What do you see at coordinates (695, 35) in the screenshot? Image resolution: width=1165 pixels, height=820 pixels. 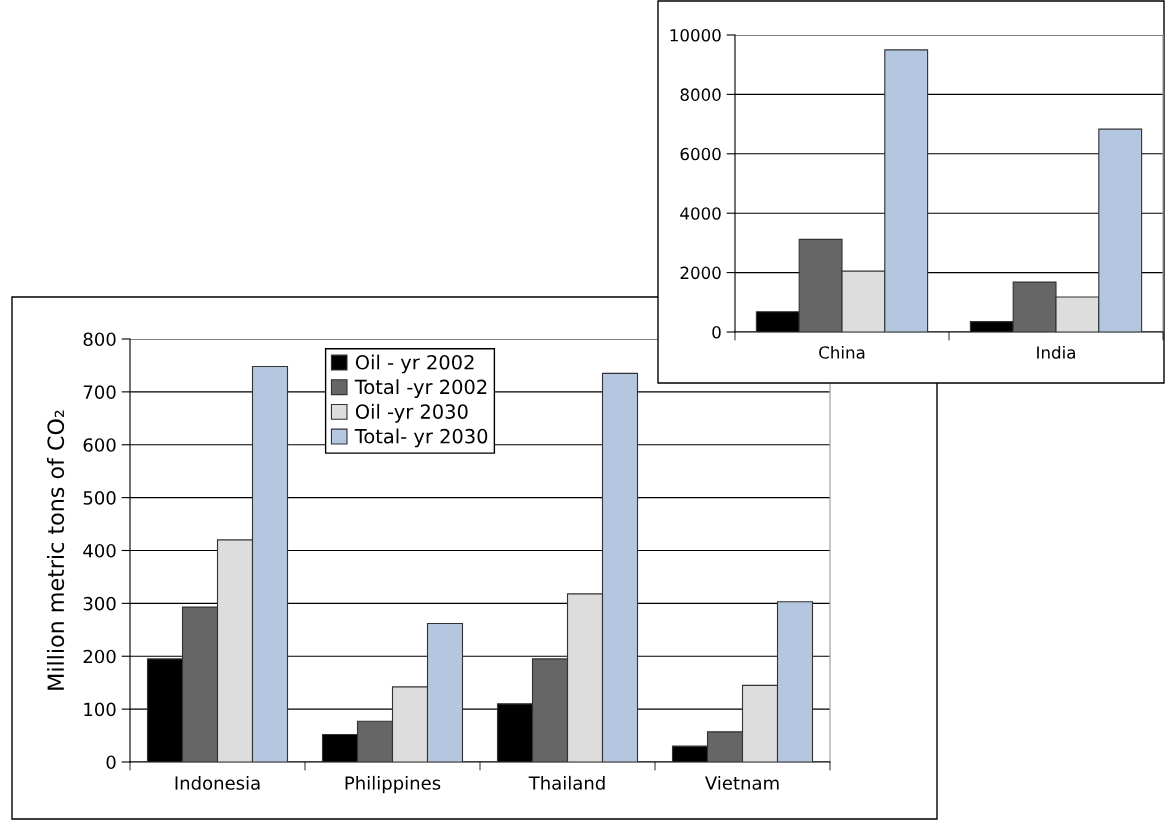 I see `y-tick-label: 10000` at bounding box center [695, 35].